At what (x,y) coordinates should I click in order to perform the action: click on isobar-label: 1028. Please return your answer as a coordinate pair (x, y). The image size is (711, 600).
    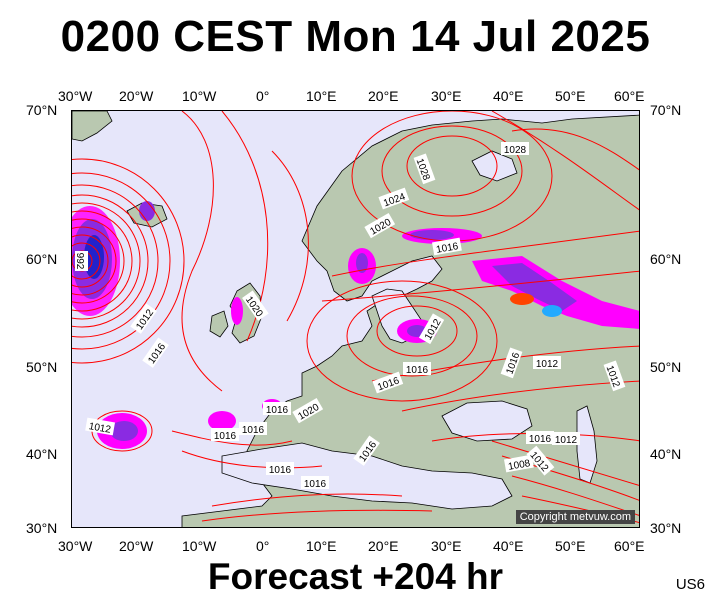
    Looking at the image, I should click on (515, 150).